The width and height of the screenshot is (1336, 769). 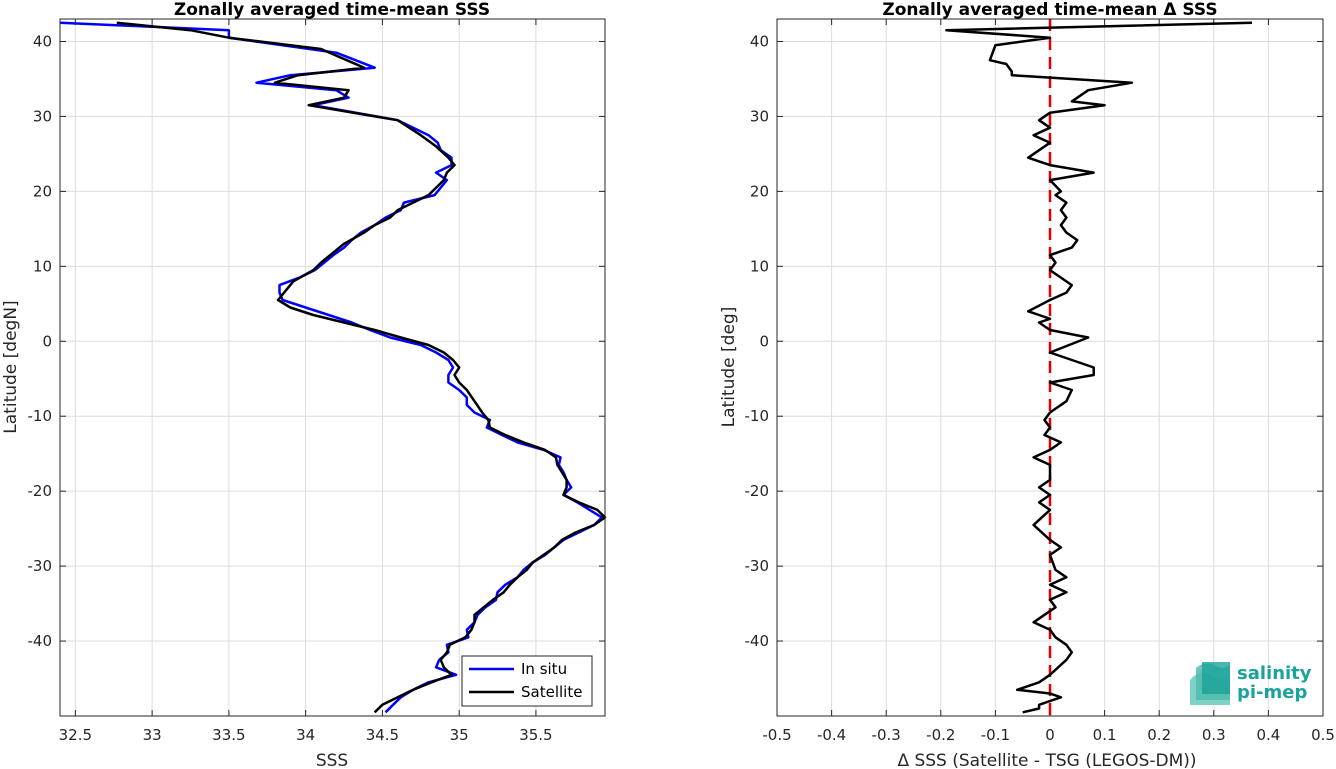 What do you see at coordinates (1050, 735) in the screenshot?
I see `x-tick-label: 0` at bounding box center [1050, 735].